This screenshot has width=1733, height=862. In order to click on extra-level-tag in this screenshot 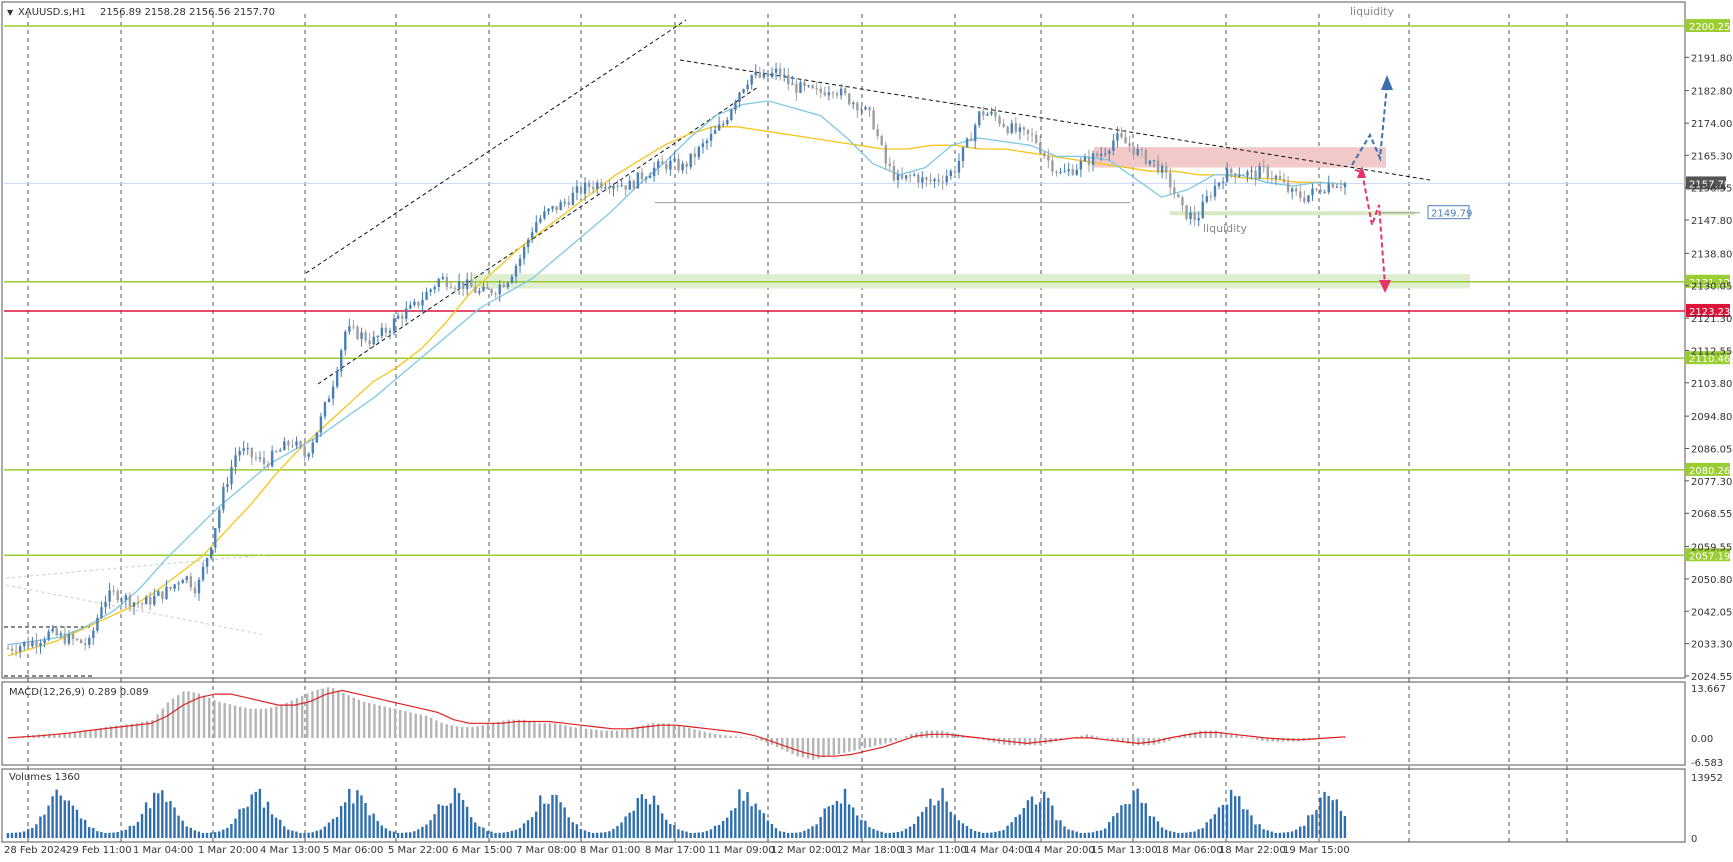, I will do `click(1448, 212)`.